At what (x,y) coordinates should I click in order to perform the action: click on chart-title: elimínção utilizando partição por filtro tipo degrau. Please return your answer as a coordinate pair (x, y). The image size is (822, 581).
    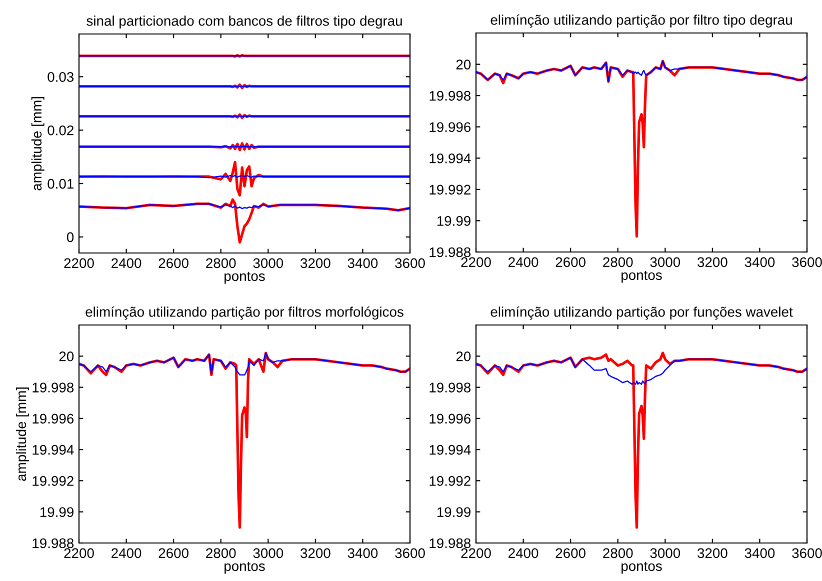
    Looking at the image, I should click on (641, 21).